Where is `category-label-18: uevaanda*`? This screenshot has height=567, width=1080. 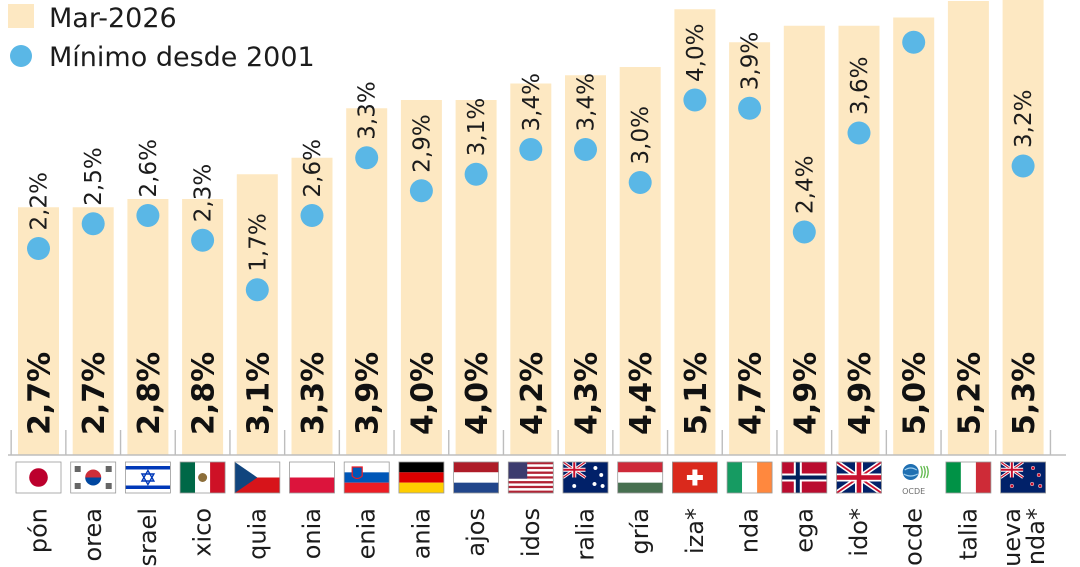
category-label-18: uevaanda* is located at coordinates (1024, 537).